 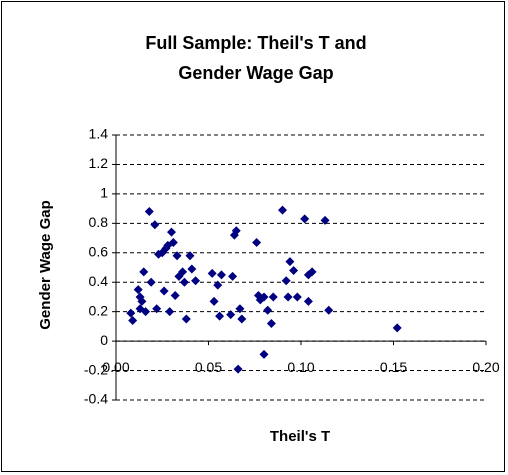 I want to click on x-axis-title: Theil's T, so click(x=300, y=436).